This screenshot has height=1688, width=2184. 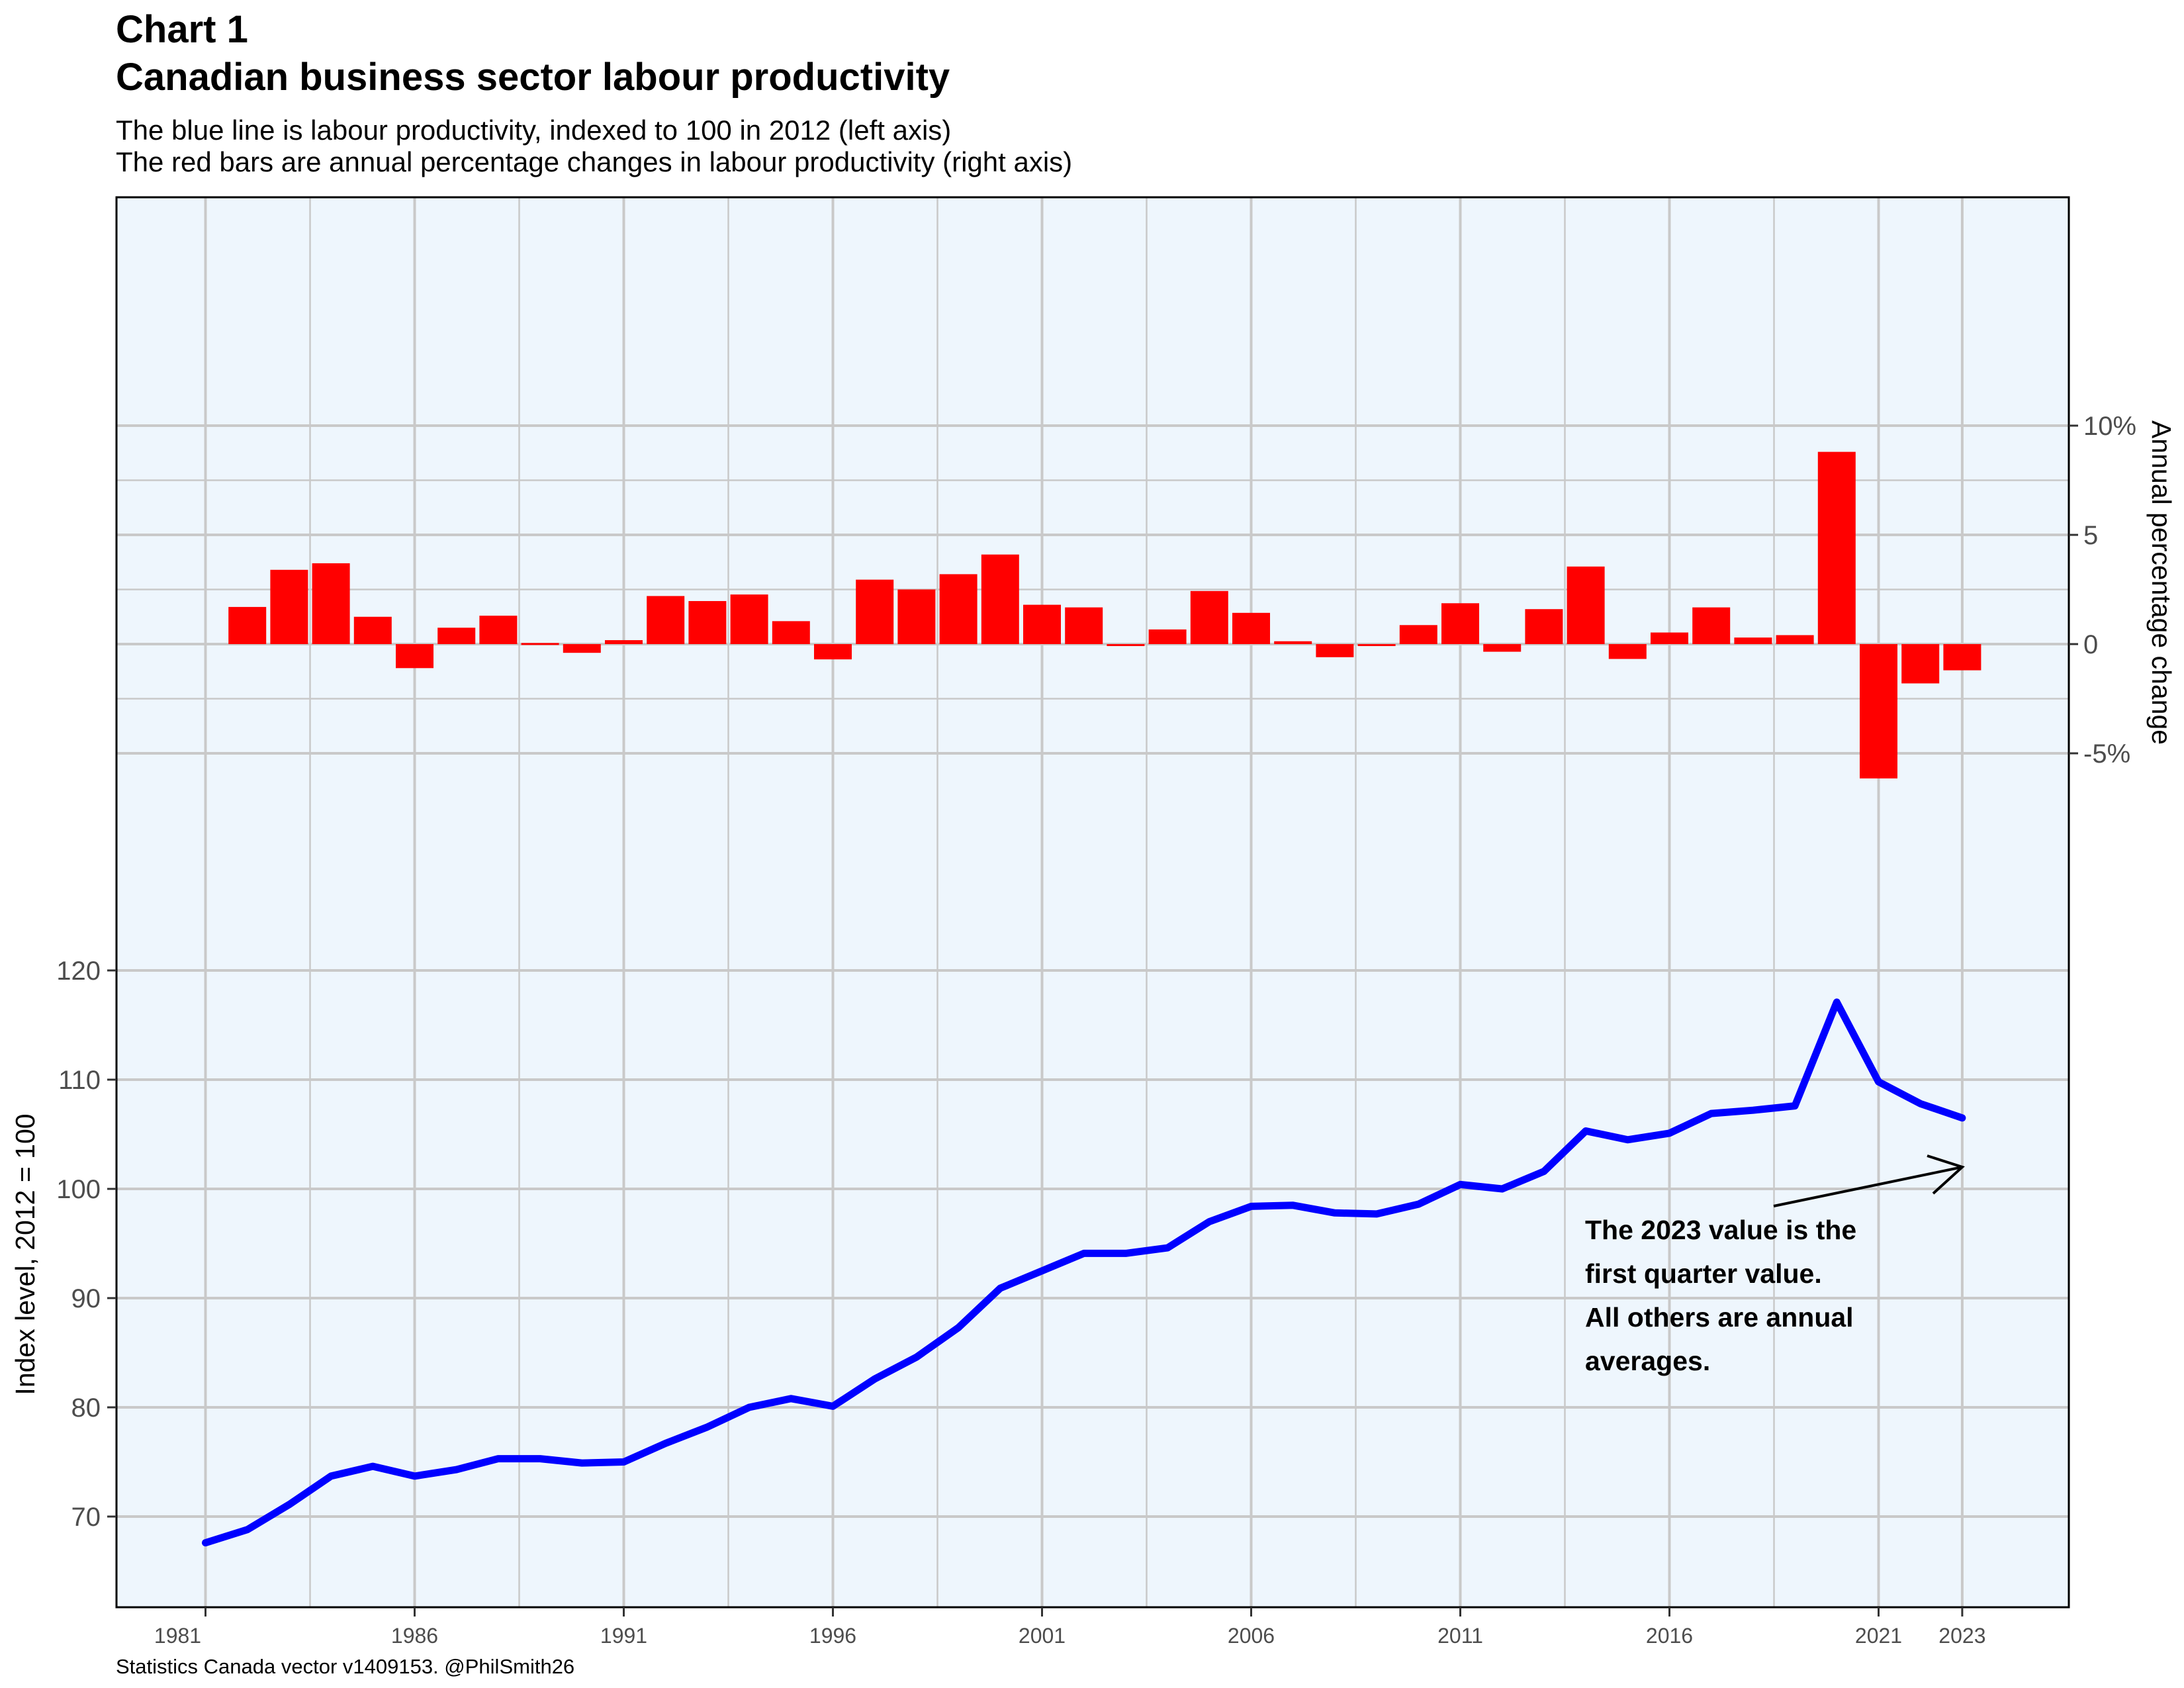 What do you see at coordinates (1669, 1636) in the screenshot?
I see `x-tick-label: 2016` at bounding box center [1669, 1636].